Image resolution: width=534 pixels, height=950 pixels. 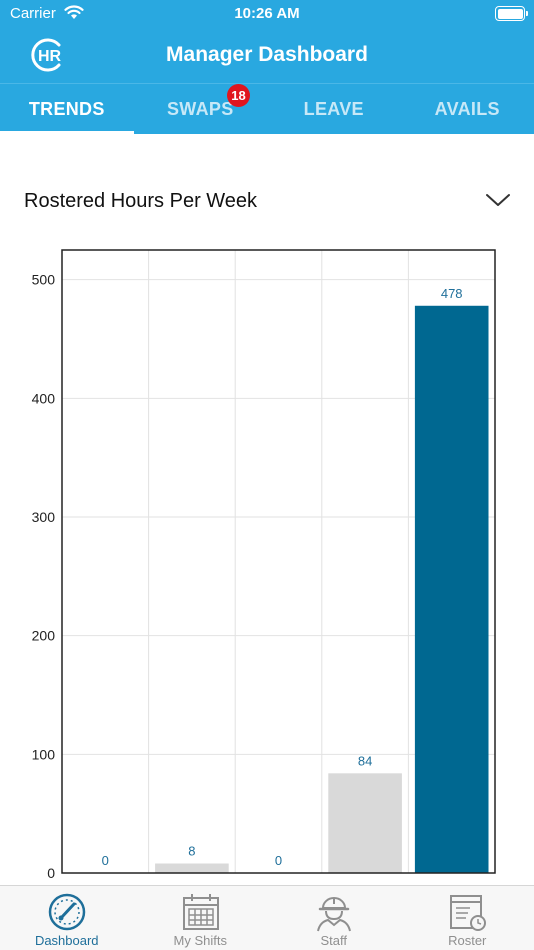 I want to click on page-title: Manager Dashboard, so click(x=267, y=54).